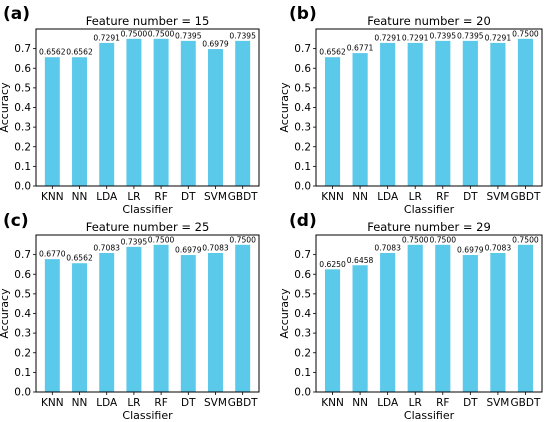  I want to click on panel-letter: (b), so click(303, 14).